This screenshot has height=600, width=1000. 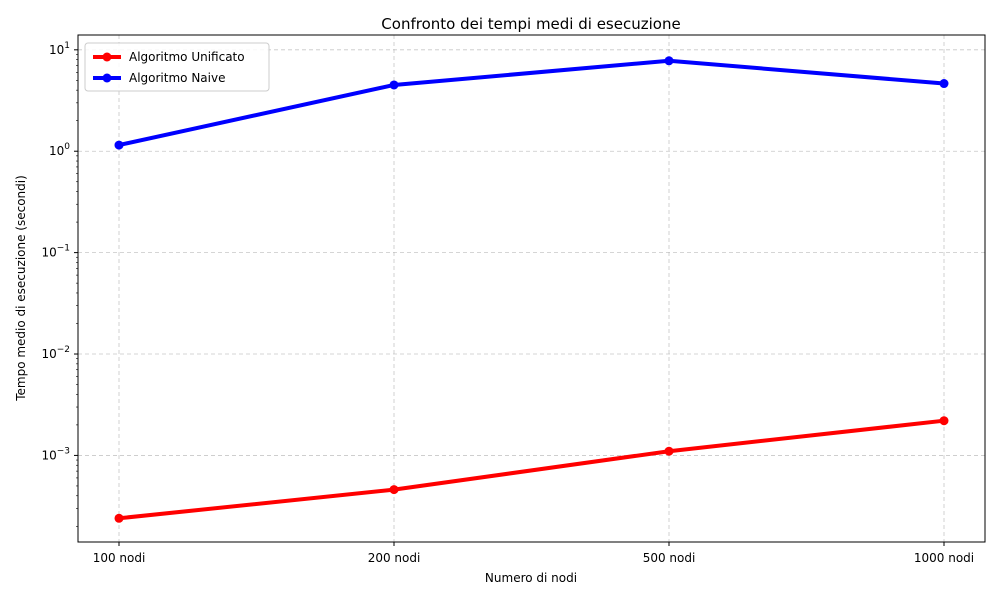 I want to click on legend-box, so click(x=177, y=67).